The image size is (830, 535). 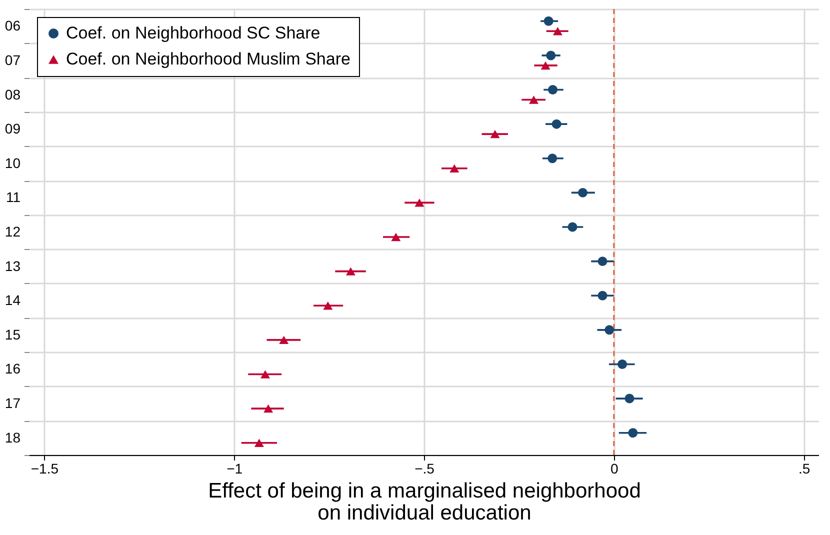 What do you see at coordinates (12, 403) in the screenshot?
I see `y-tick-label: 17` at bounding box center [12, 403].